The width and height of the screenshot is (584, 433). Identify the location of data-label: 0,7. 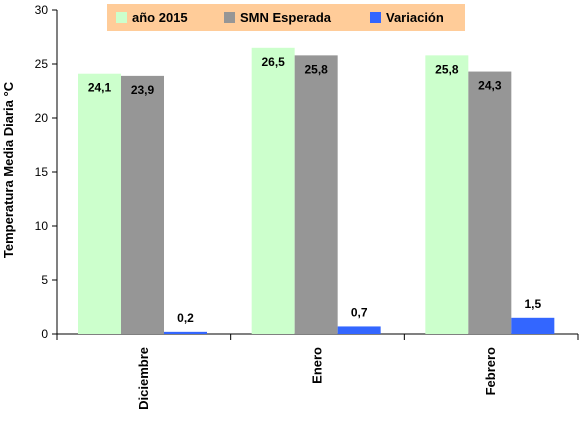
(359, 312).